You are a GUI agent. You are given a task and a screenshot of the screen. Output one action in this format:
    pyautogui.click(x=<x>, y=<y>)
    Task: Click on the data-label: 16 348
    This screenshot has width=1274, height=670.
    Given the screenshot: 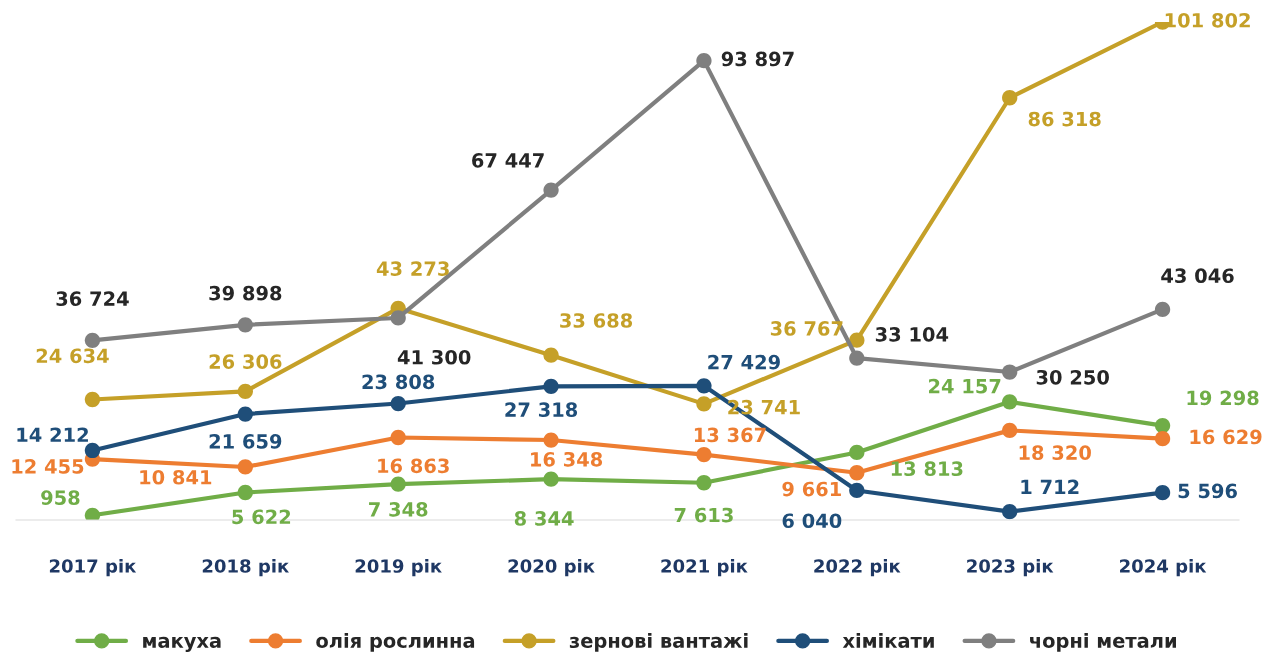 What is the action you would take?
    pyautogui.click(x=567, y=459)
    